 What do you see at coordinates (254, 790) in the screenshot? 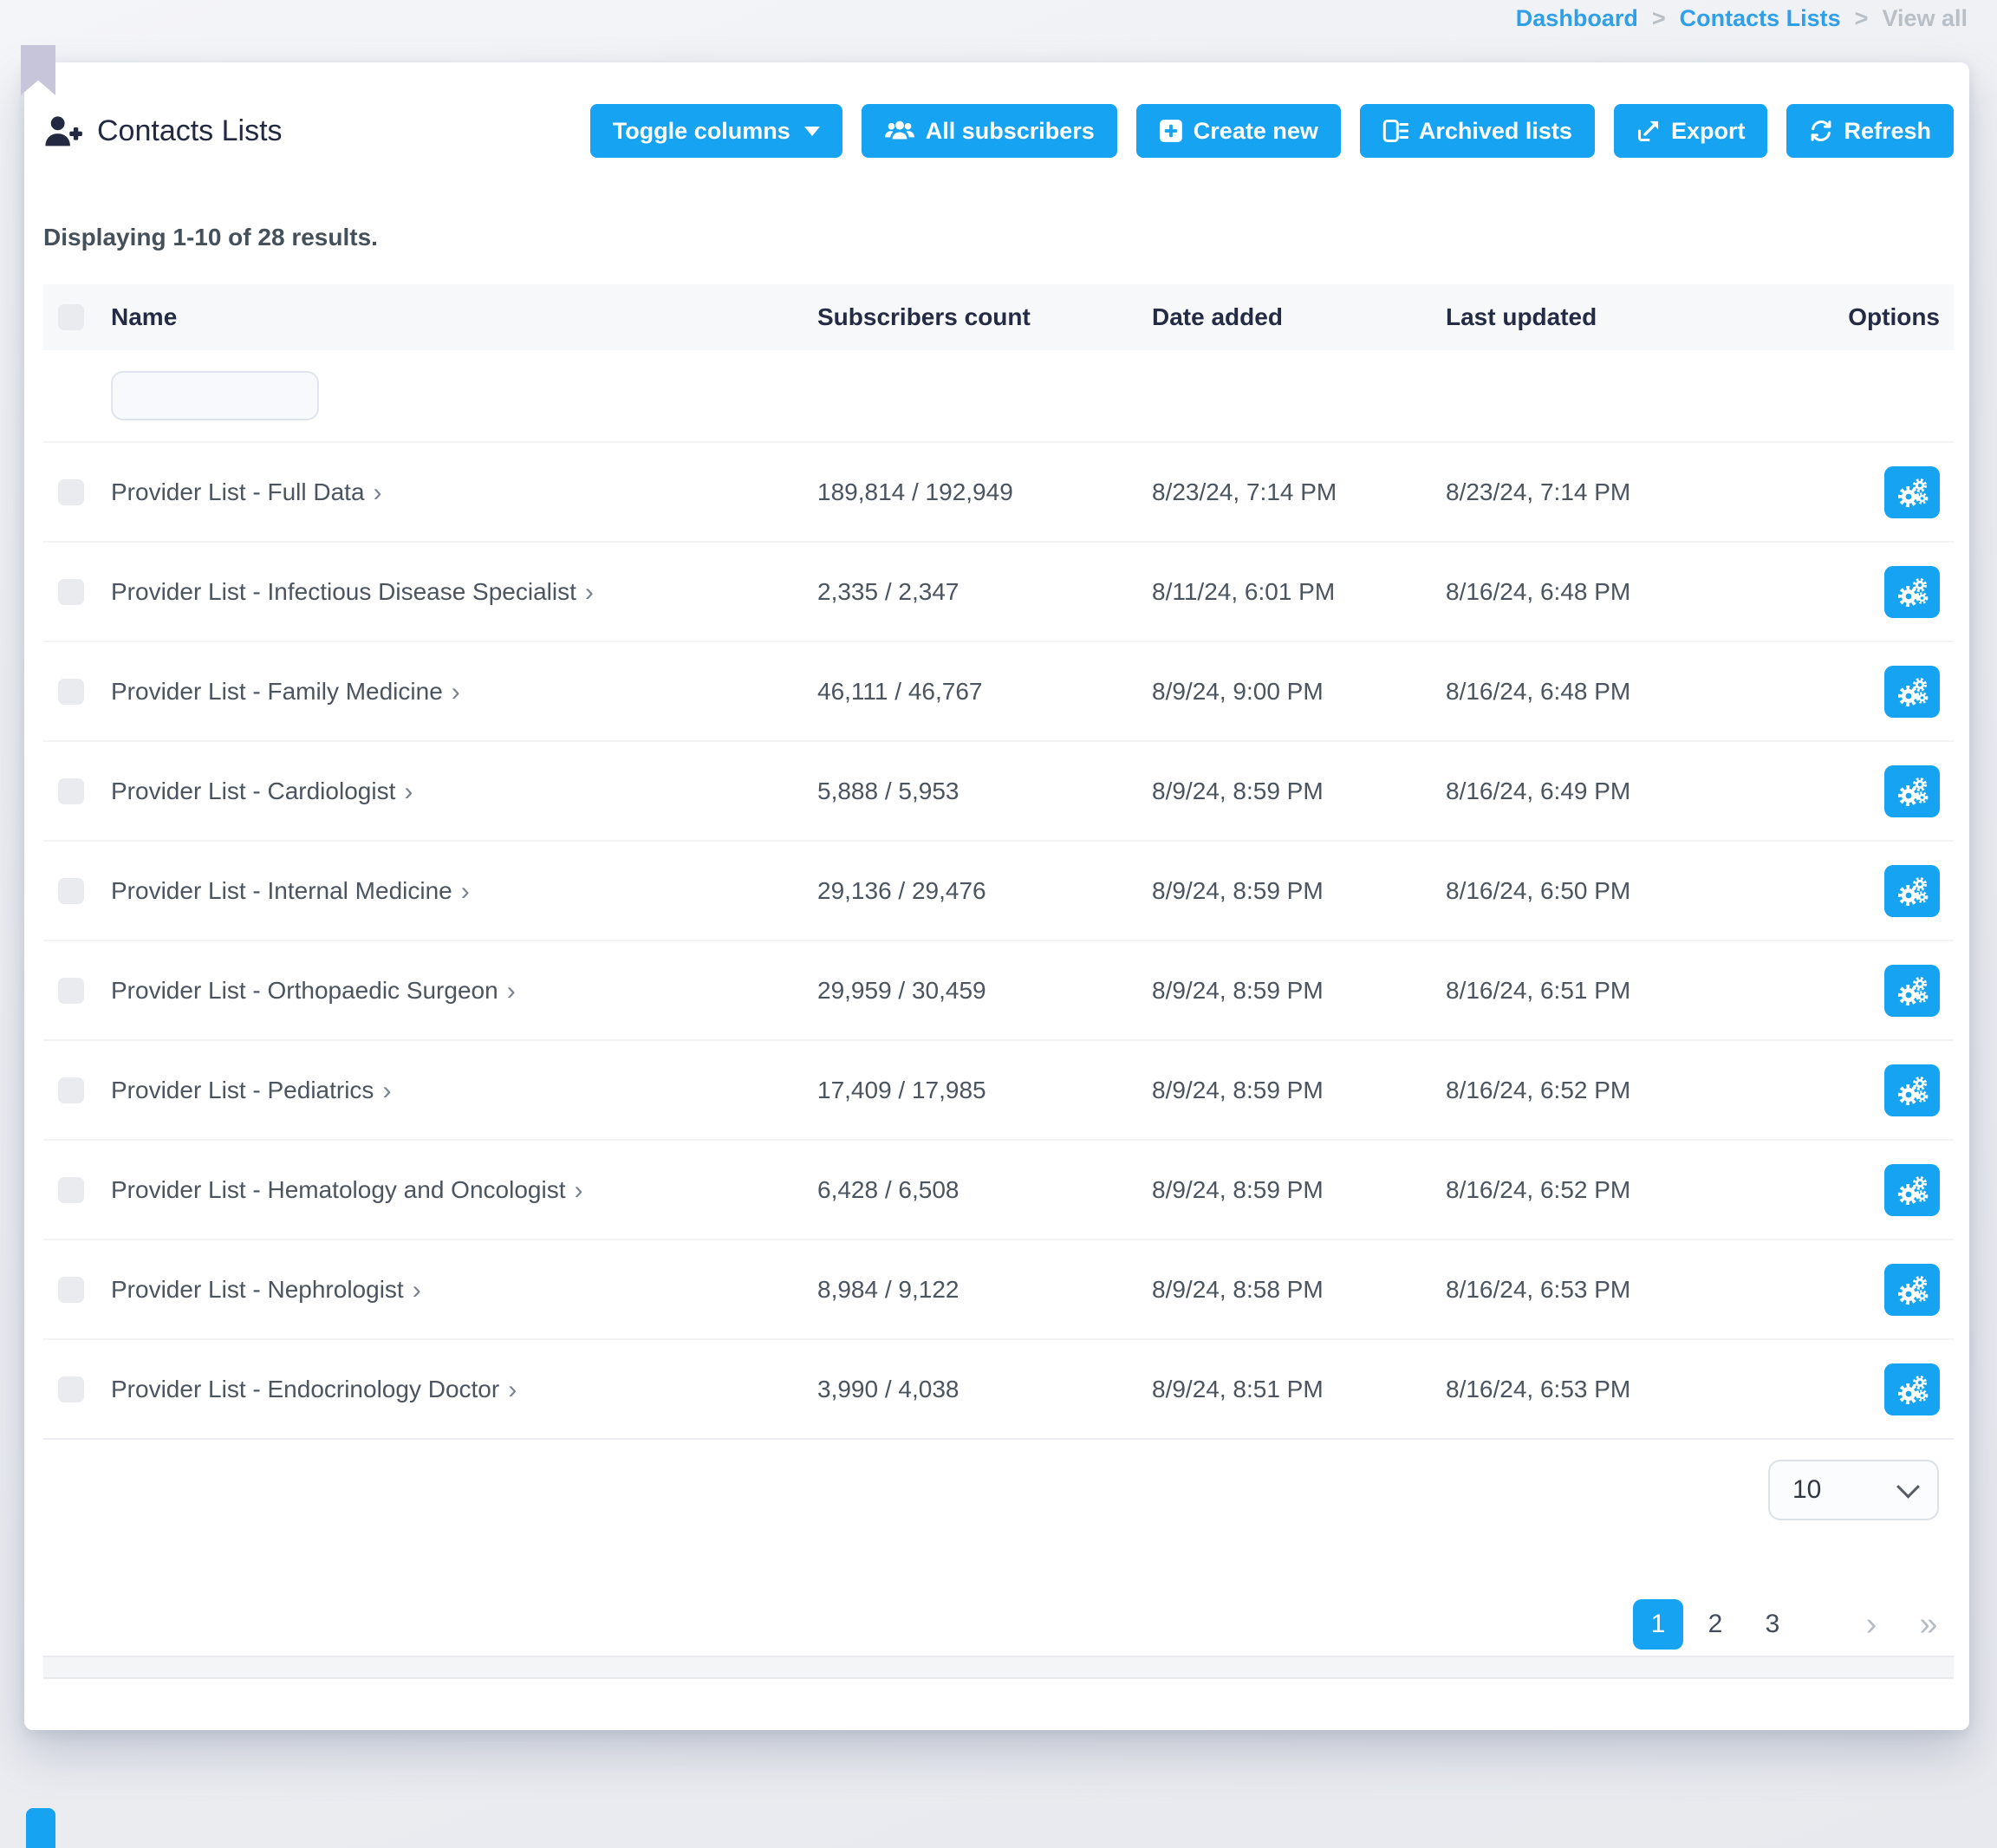
I see `list-name: Provider List - Cardiologist` at bounding box center [254, 790].